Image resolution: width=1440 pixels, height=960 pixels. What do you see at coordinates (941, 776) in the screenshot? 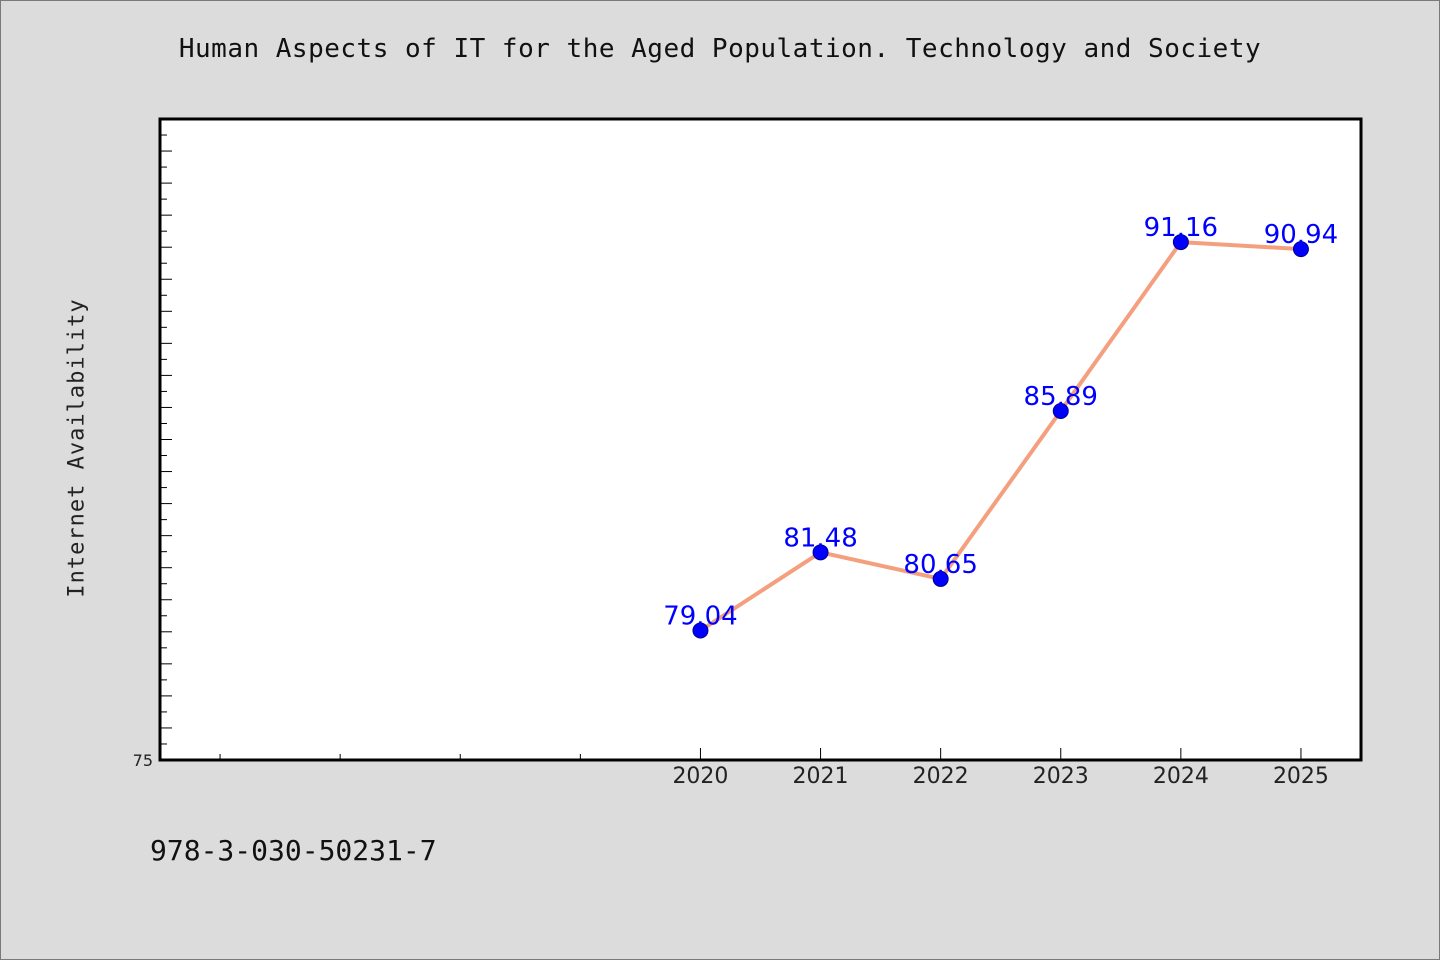
I see `x-tick-label: 2022` at bounding box center [941, 776].